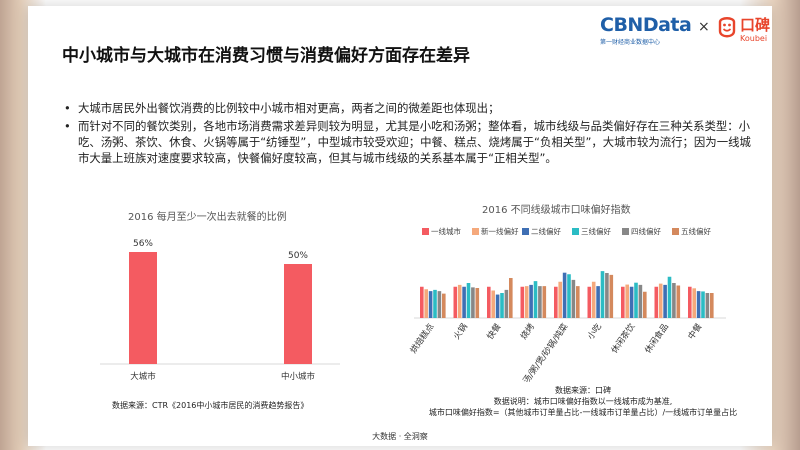 The image size is (800, 450). I want to click on right-chart: 烘焙糕点 火锅 快餐 烧烤汤/粥/煲/砂锅/炖菜 小吃 休闲茶饮 休闲食品 中餐, so click(567, 326).